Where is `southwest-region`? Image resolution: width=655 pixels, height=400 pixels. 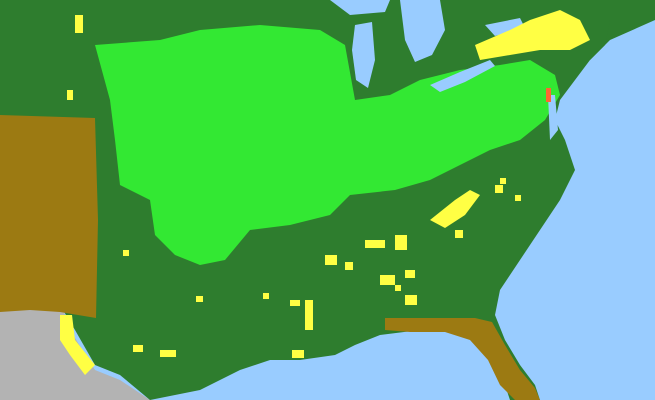
southwest-region is located at coordinates (49, 216).